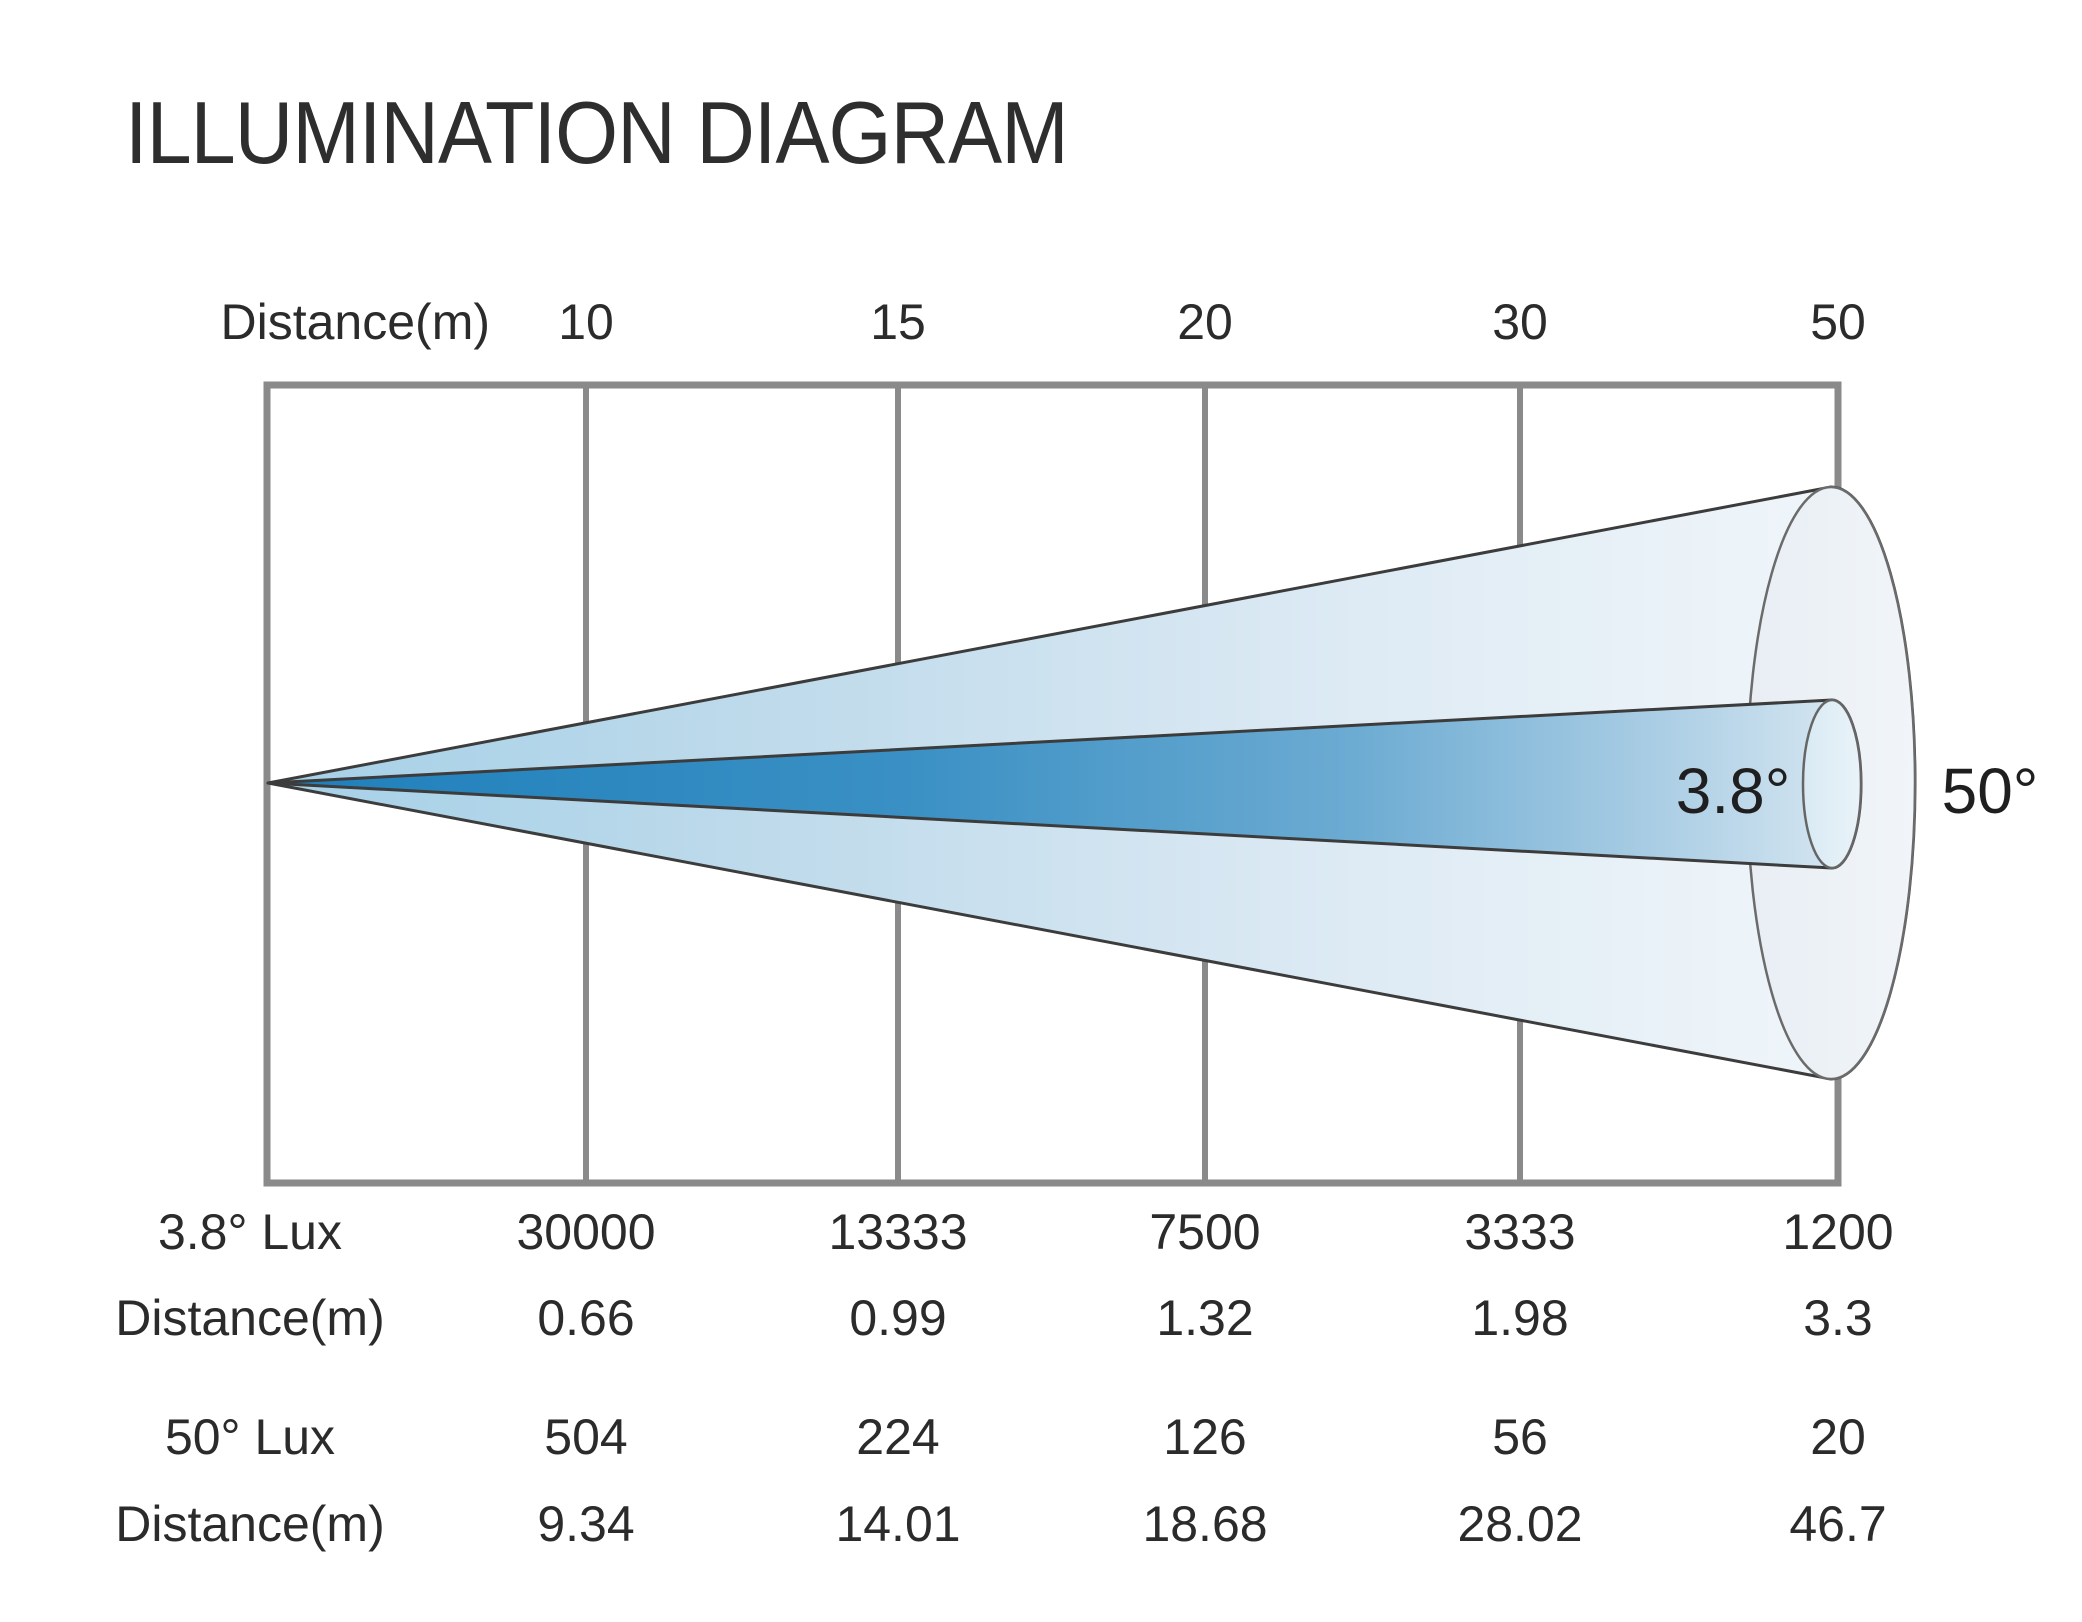  Describe the element at coordinates (250, 1524) in the screenshot. I see `row-label-wide-diameter: Distance(m)` at that location.